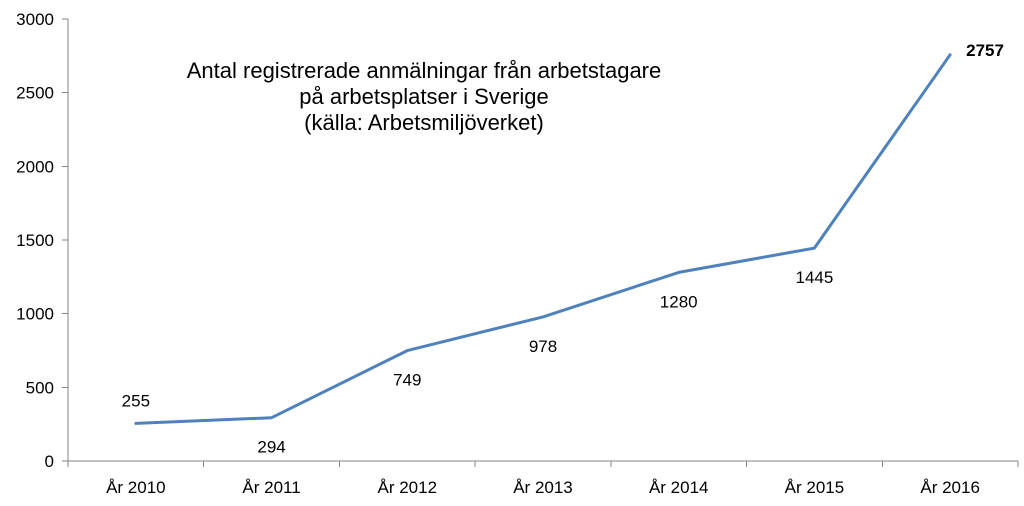 This screenshot has height=506, width=1024. I want to click on data-label: 978, so click(543, 346).